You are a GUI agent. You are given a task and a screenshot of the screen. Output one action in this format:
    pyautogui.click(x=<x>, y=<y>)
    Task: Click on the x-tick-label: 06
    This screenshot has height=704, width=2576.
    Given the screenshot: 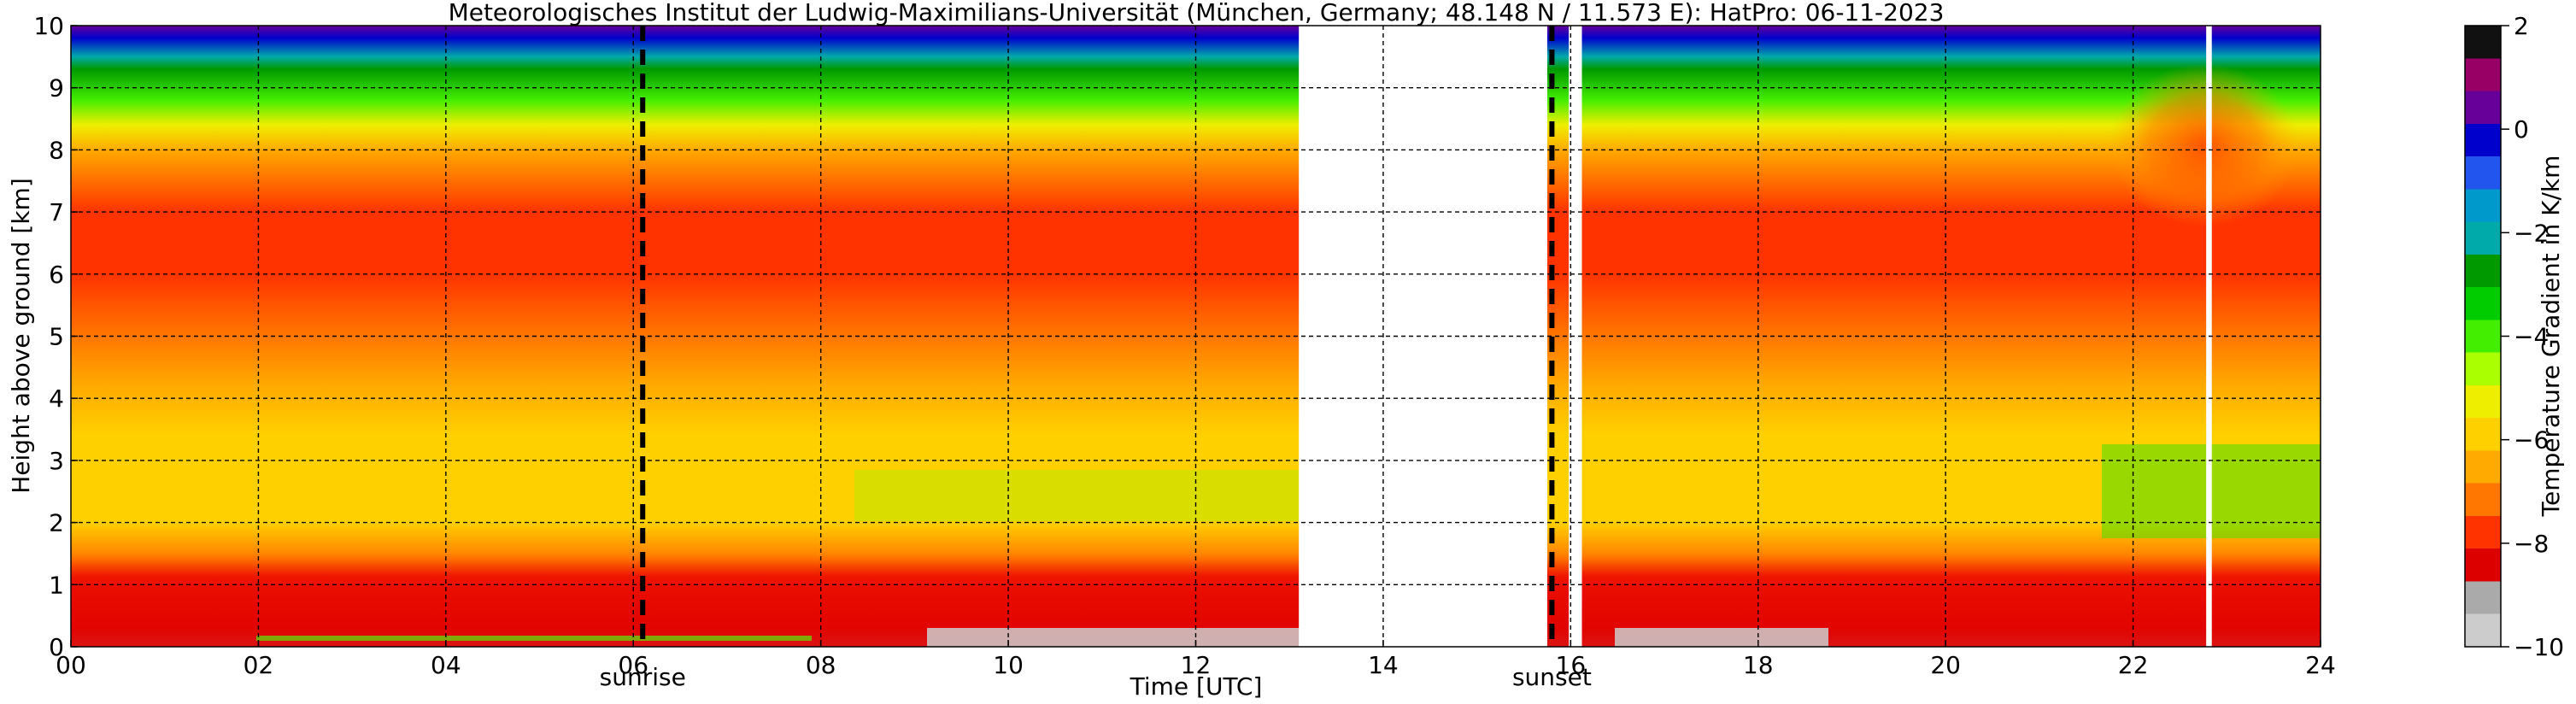 What is the action you would take?
    pyautogui.click(x=633, y=665)
    